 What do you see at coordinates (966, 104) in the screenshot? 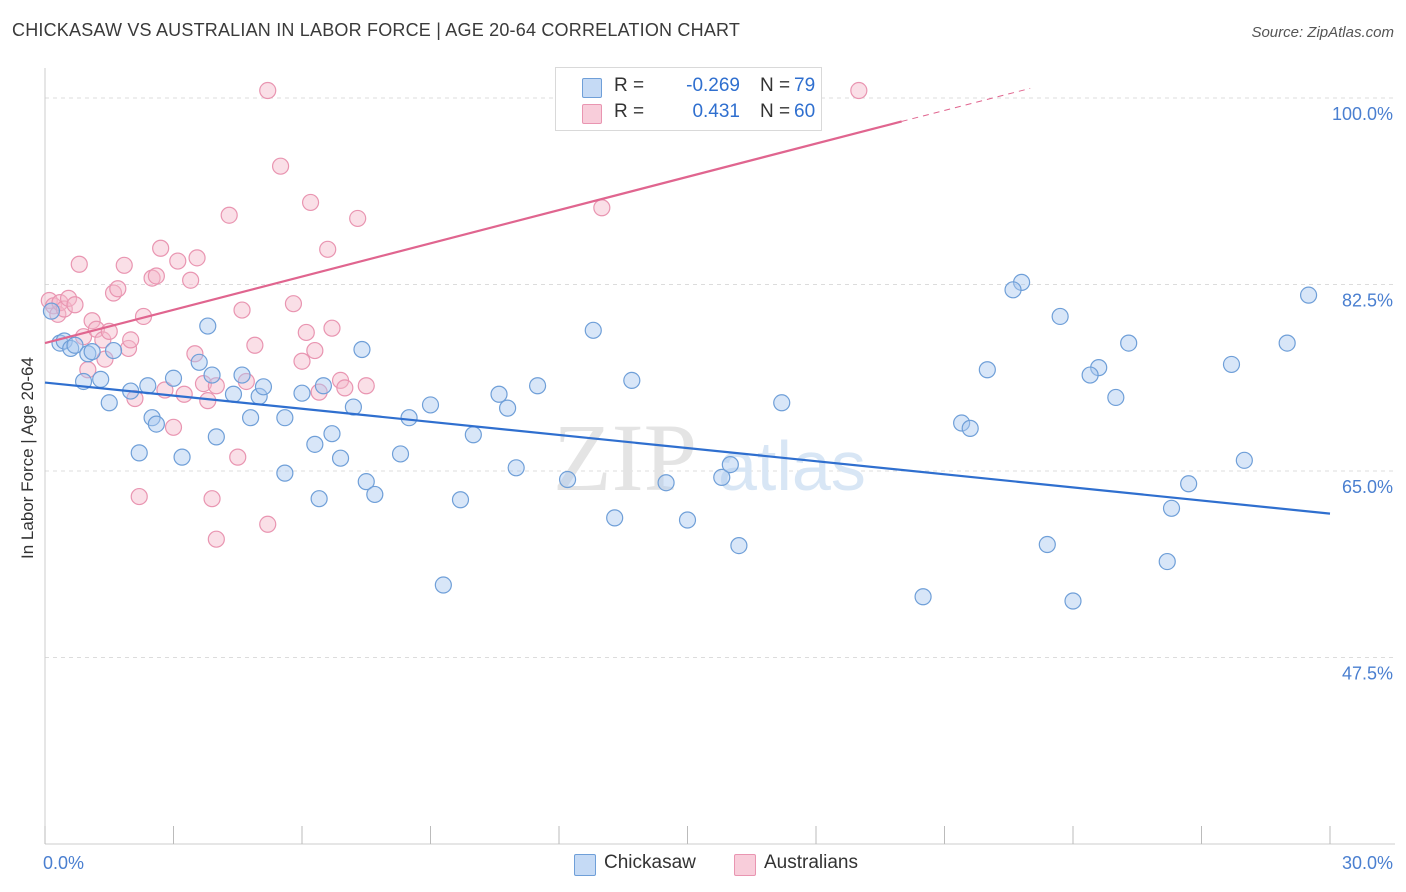
I see `australians-trend-extension` at bounding box center [966, 104].